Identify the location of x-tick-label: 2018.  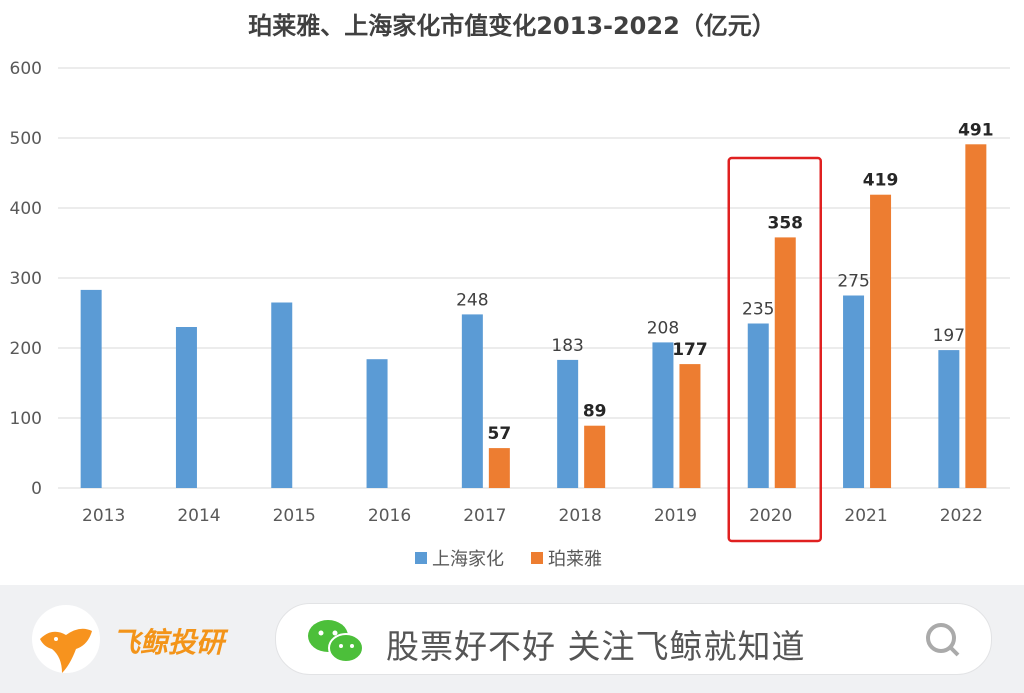
(580, 516).